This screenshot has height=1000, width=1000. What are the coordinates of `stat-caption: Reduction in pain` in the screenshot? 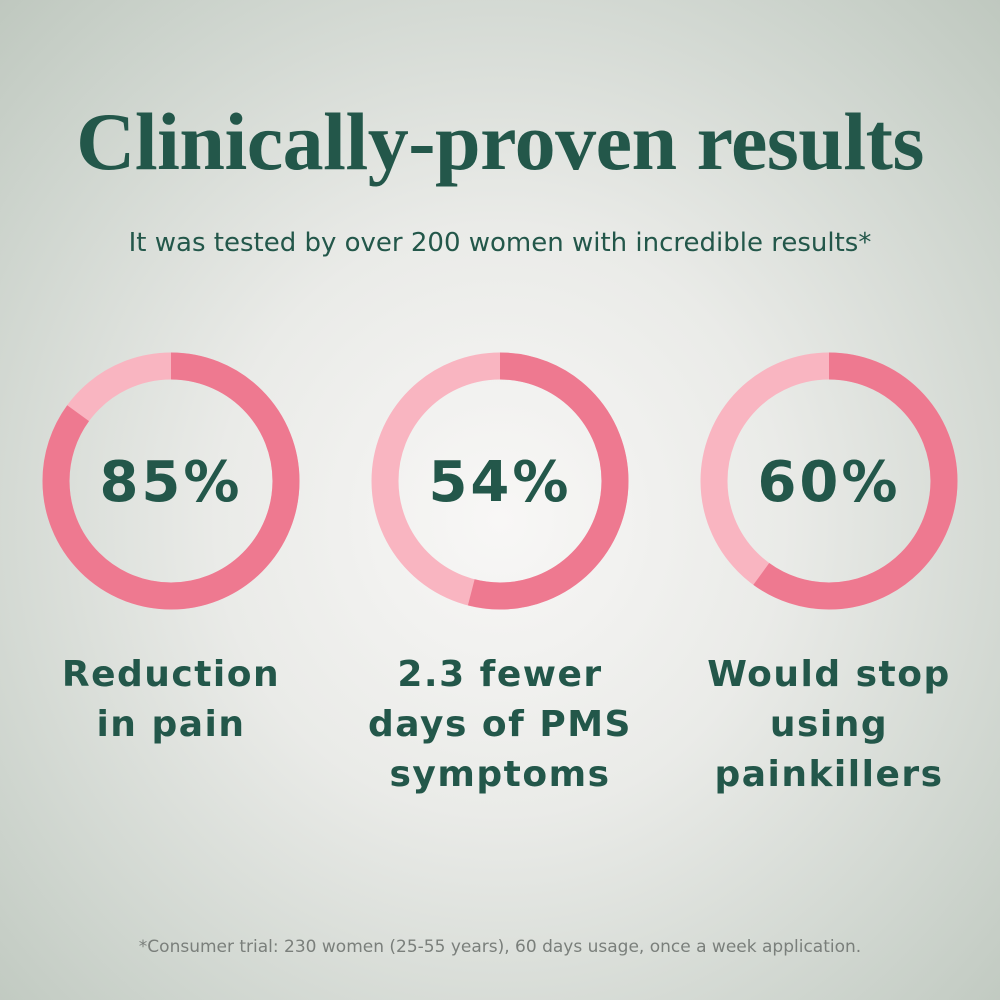 It's located at (171, 699).